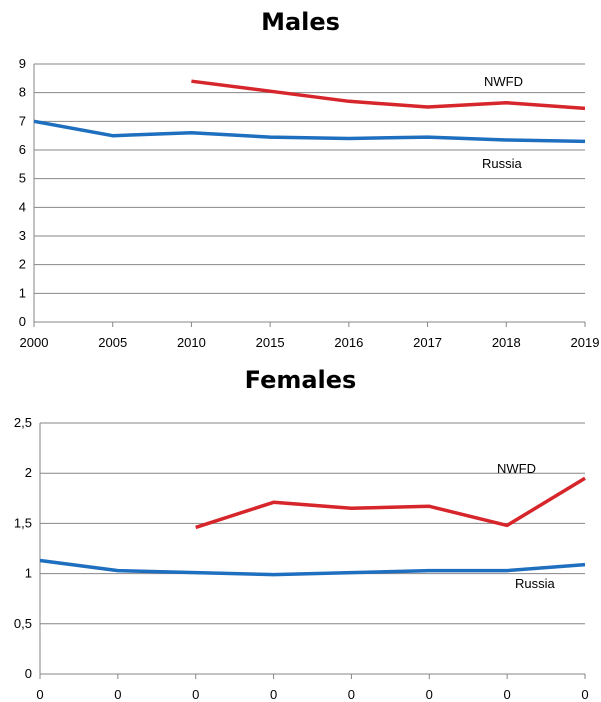 The image size is (601, 702). Describe the element at coordinates (506, 342) in the screenshot. I see `x-tick-label: 2018` at that location.